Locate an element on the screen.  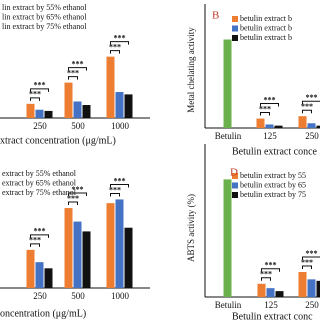
legend-label: extract by 55% ethanol is located at coordinates (39, 173).